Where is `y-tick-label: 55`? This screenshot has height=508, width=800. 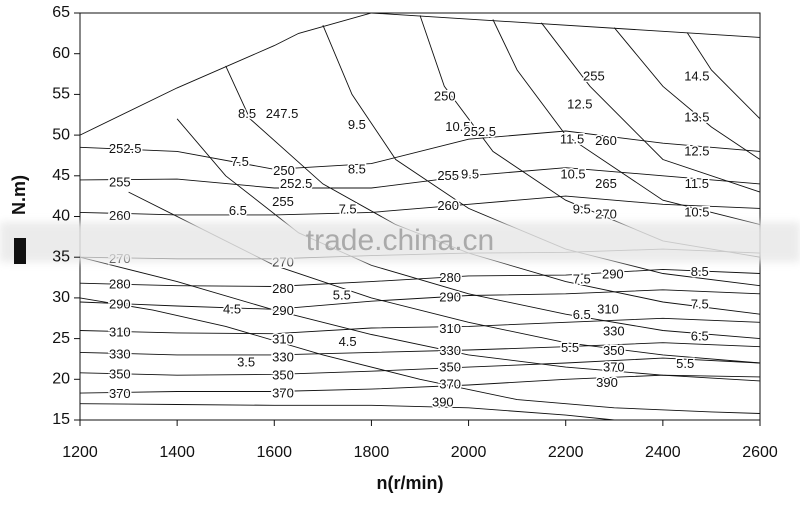 y-tick-label: 55 is located at coordinates (61, 94).